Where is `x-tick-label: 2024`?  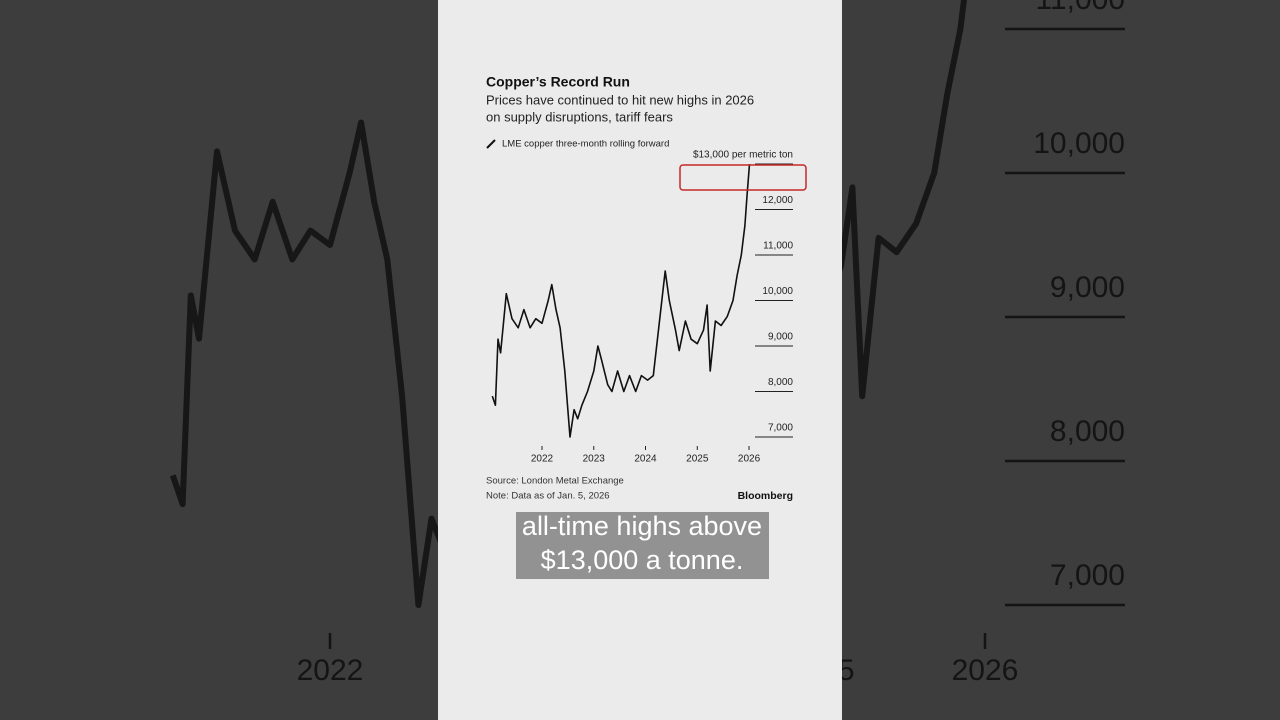 x-tick-label: 2024 is located at coordinates (645, 459).